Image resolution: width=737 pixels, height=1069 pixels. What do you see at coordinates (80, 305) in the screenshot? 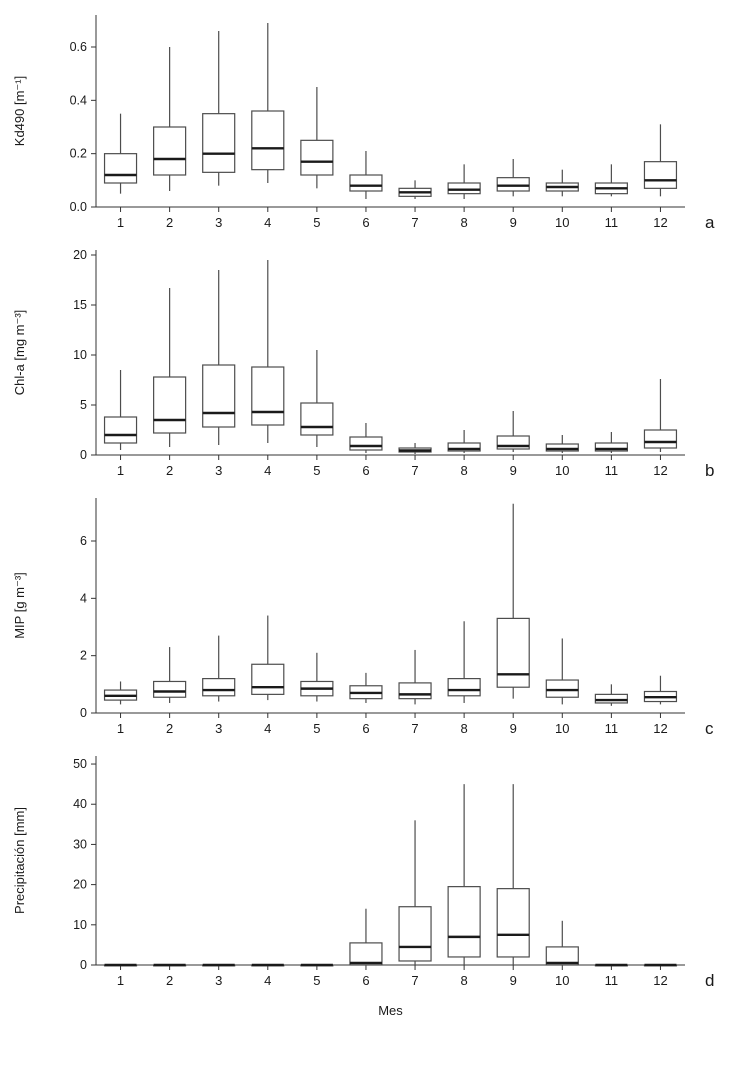
I see `y-tick-label: 15` at bounding box center [80, 305].